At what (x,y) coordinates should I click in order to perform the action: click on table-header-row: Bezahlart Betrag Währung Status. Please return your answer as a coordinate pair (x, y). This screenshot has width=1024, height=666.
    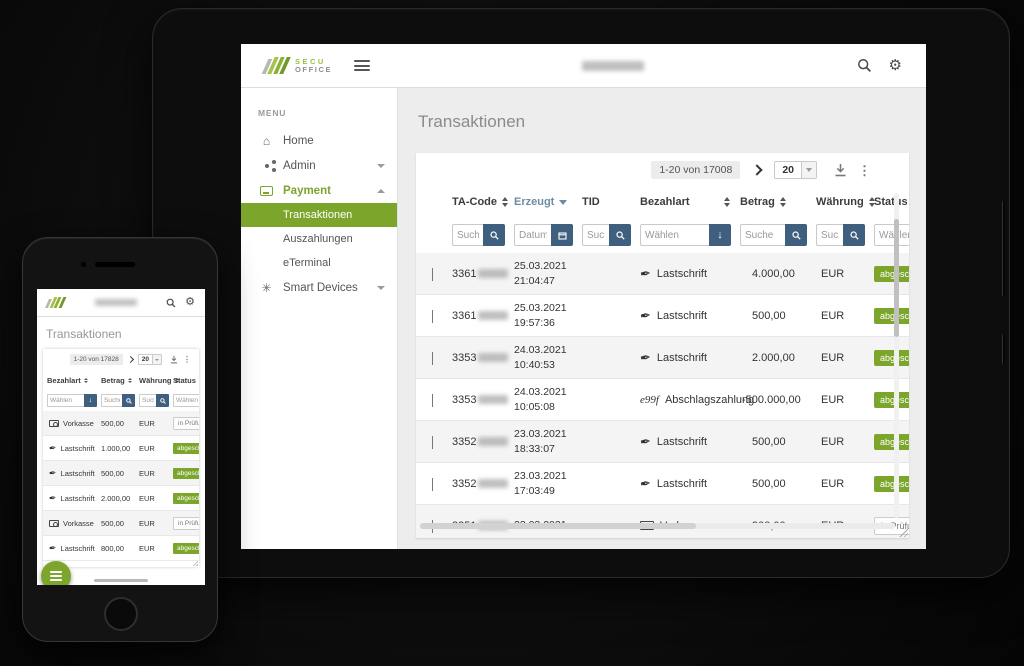
    Looking at the image, I should click on (121, 380).